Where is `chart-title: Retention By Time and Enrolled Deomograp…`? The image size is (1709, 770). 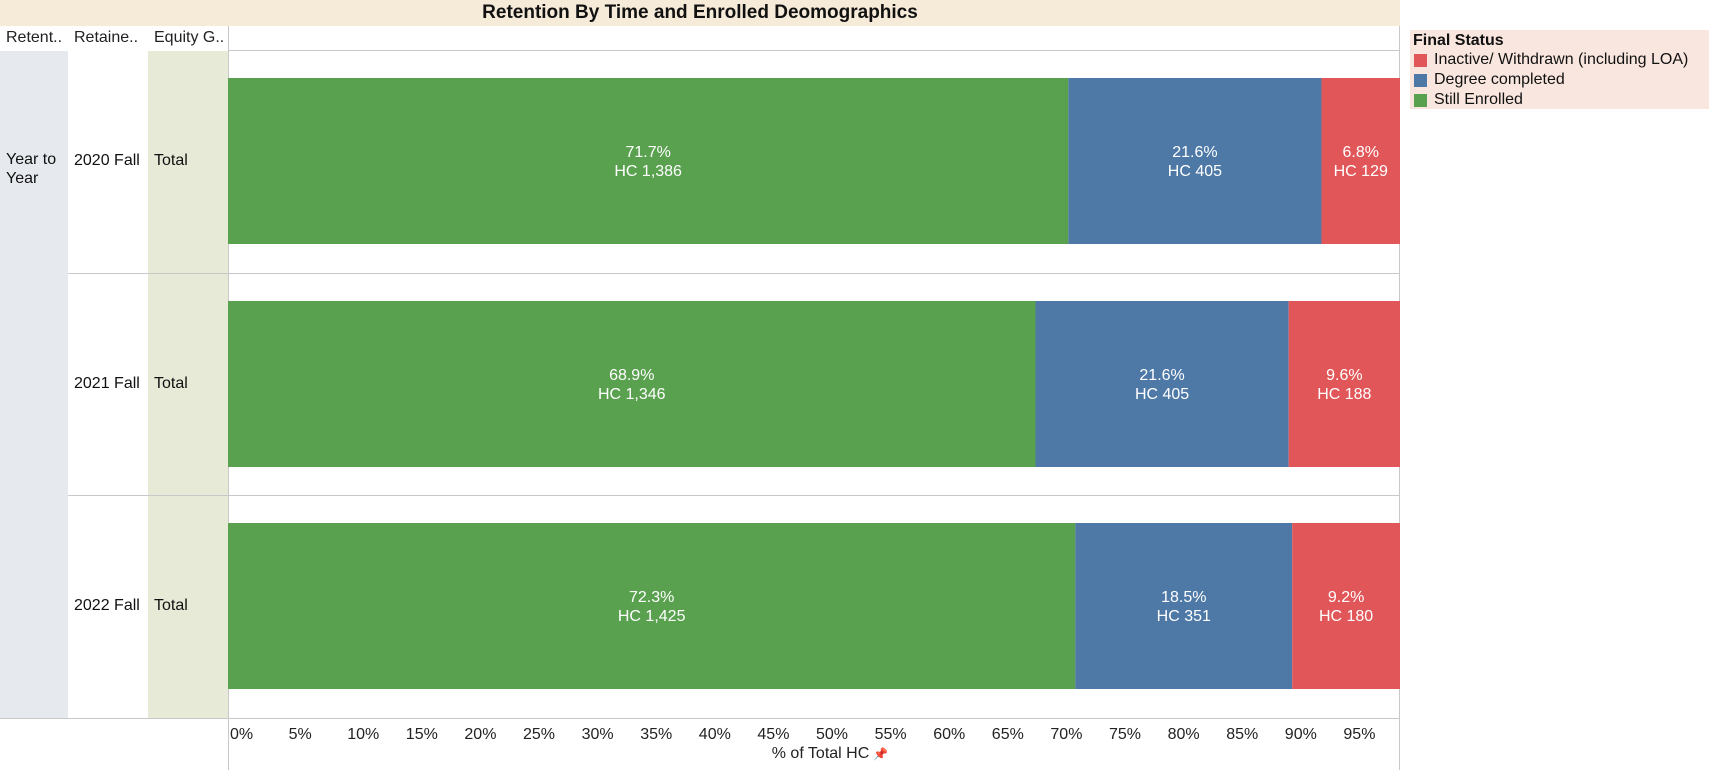
chart-title: Retention By Time and Enrolled Deomograp… is located at coordinates (700, 13).